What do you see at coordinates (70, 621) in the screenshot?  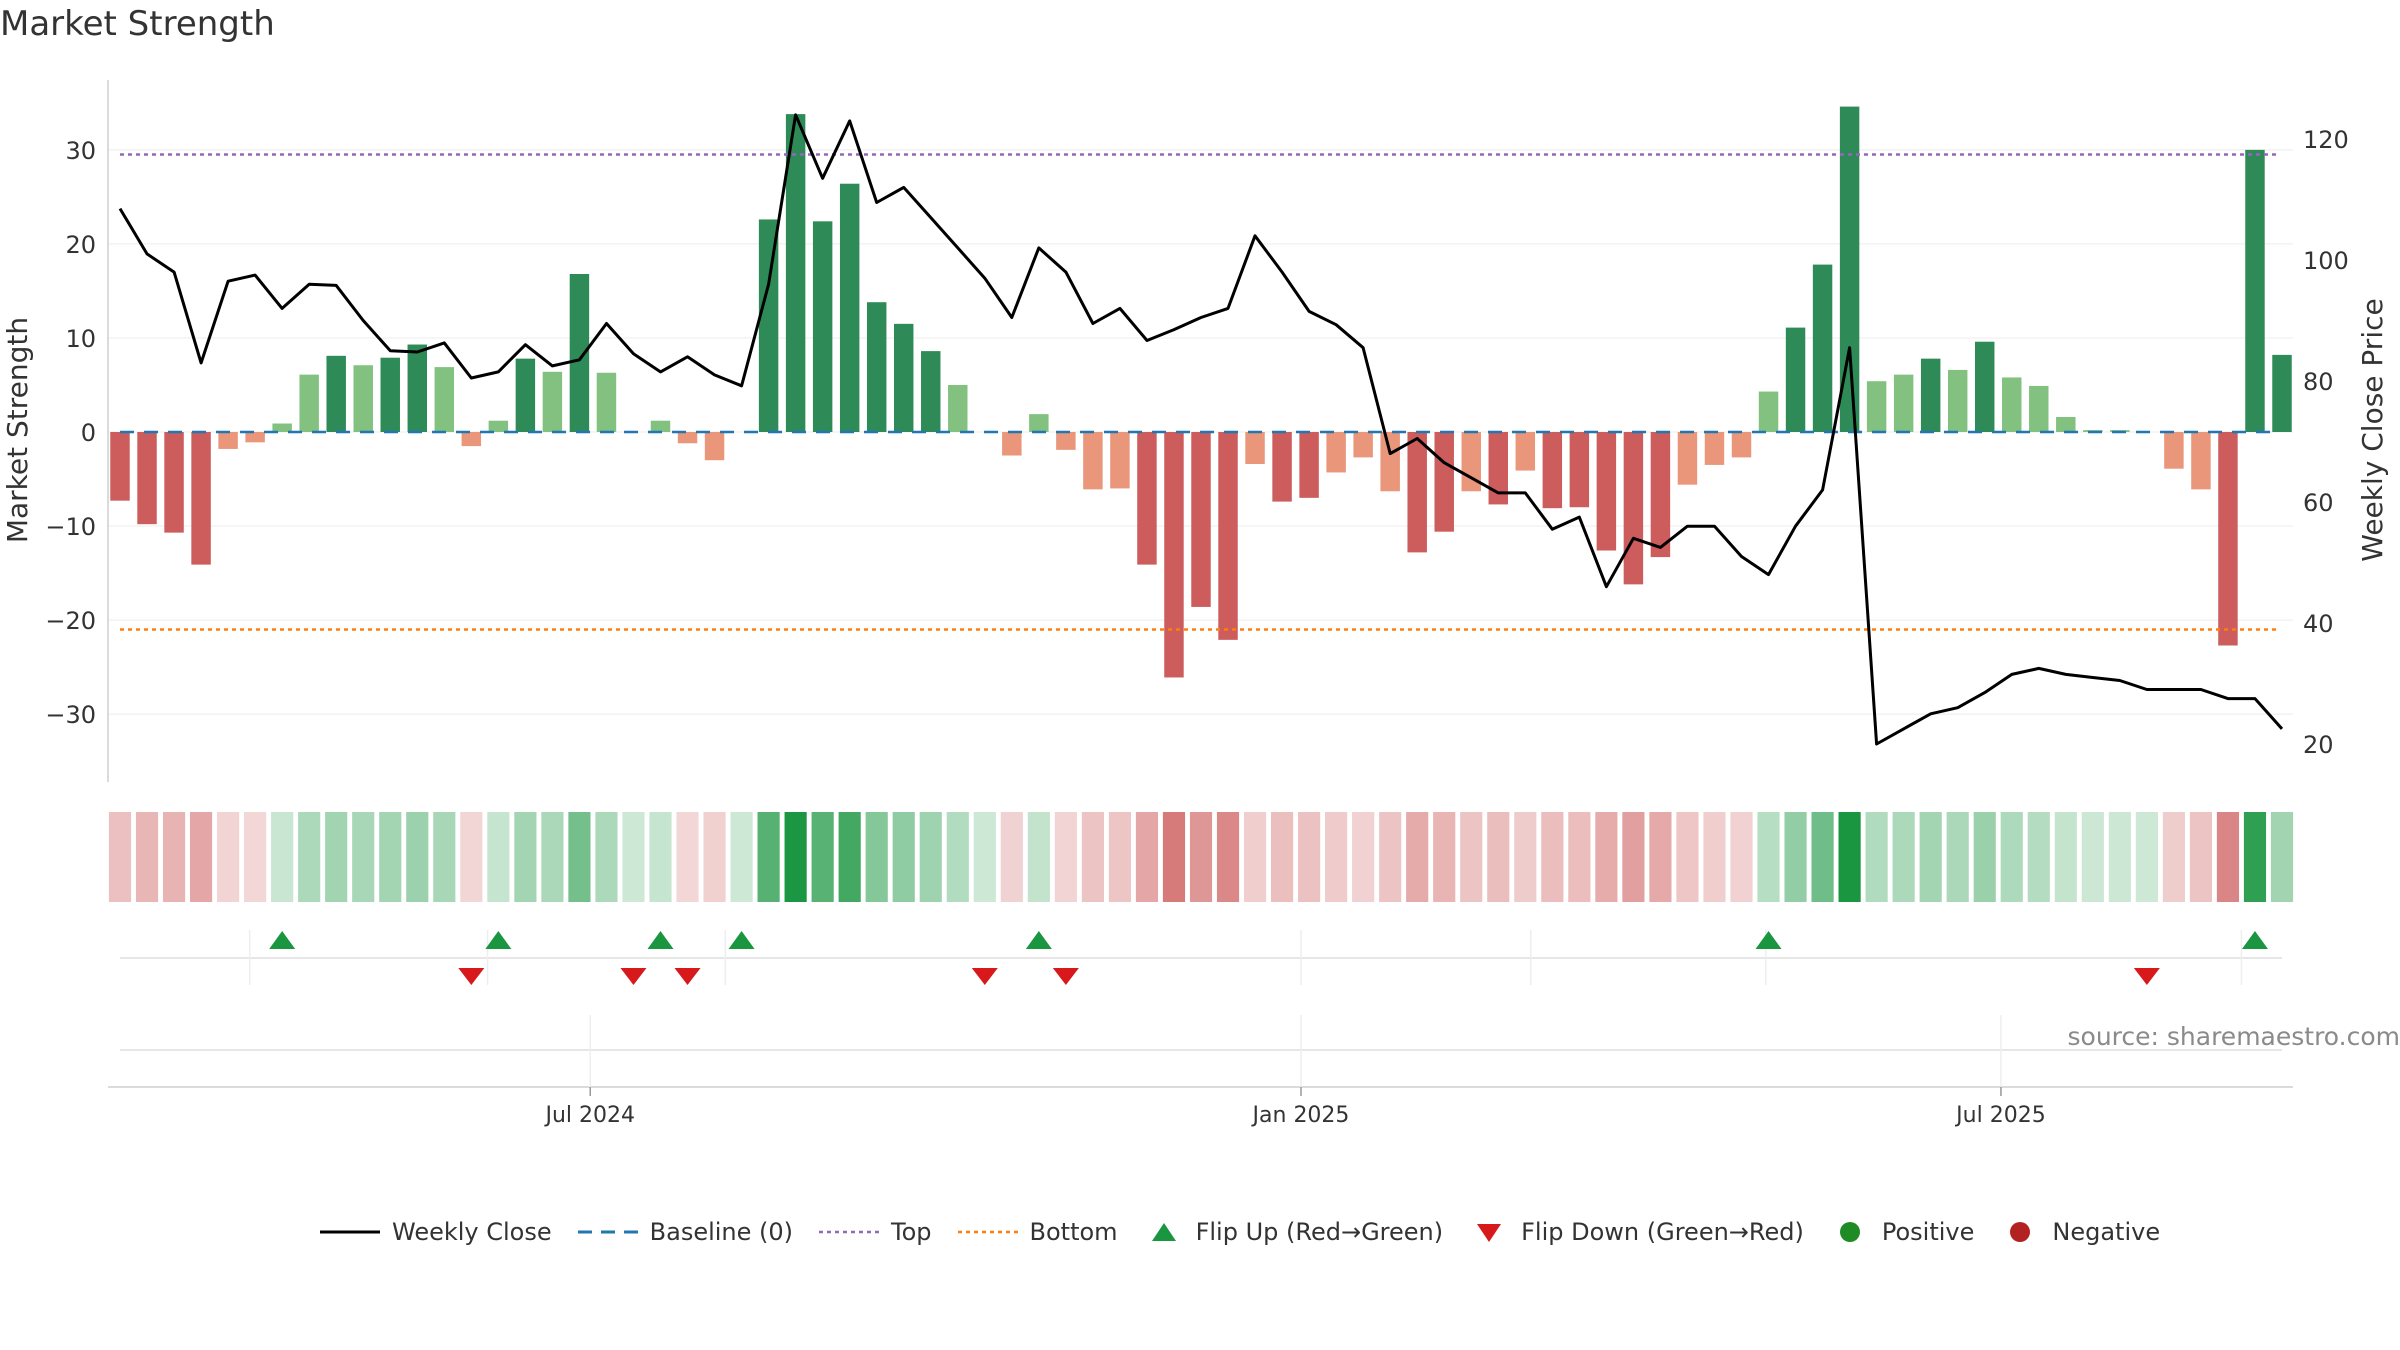 I see `y-tick-label: −20` at bounding box center [70, 621].